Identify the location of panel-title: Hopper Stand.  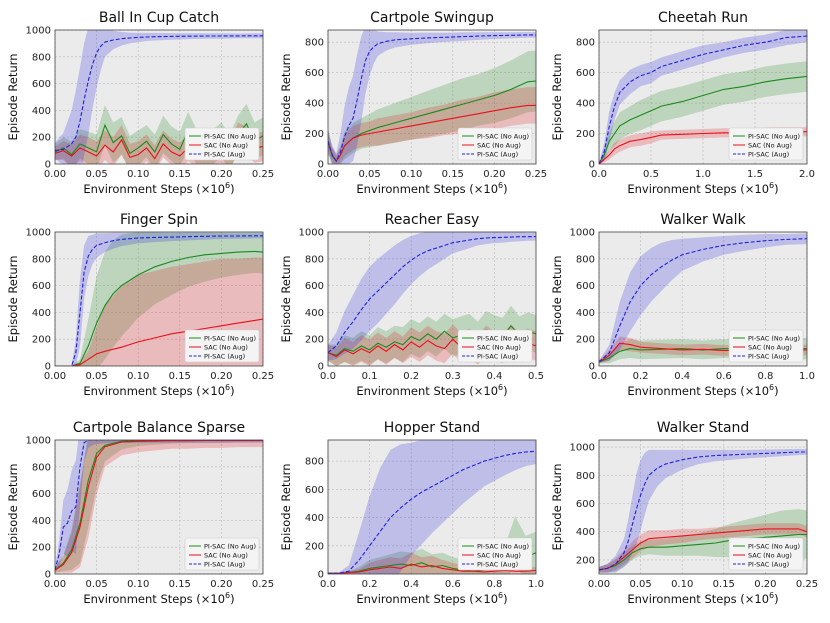
(432, 428).